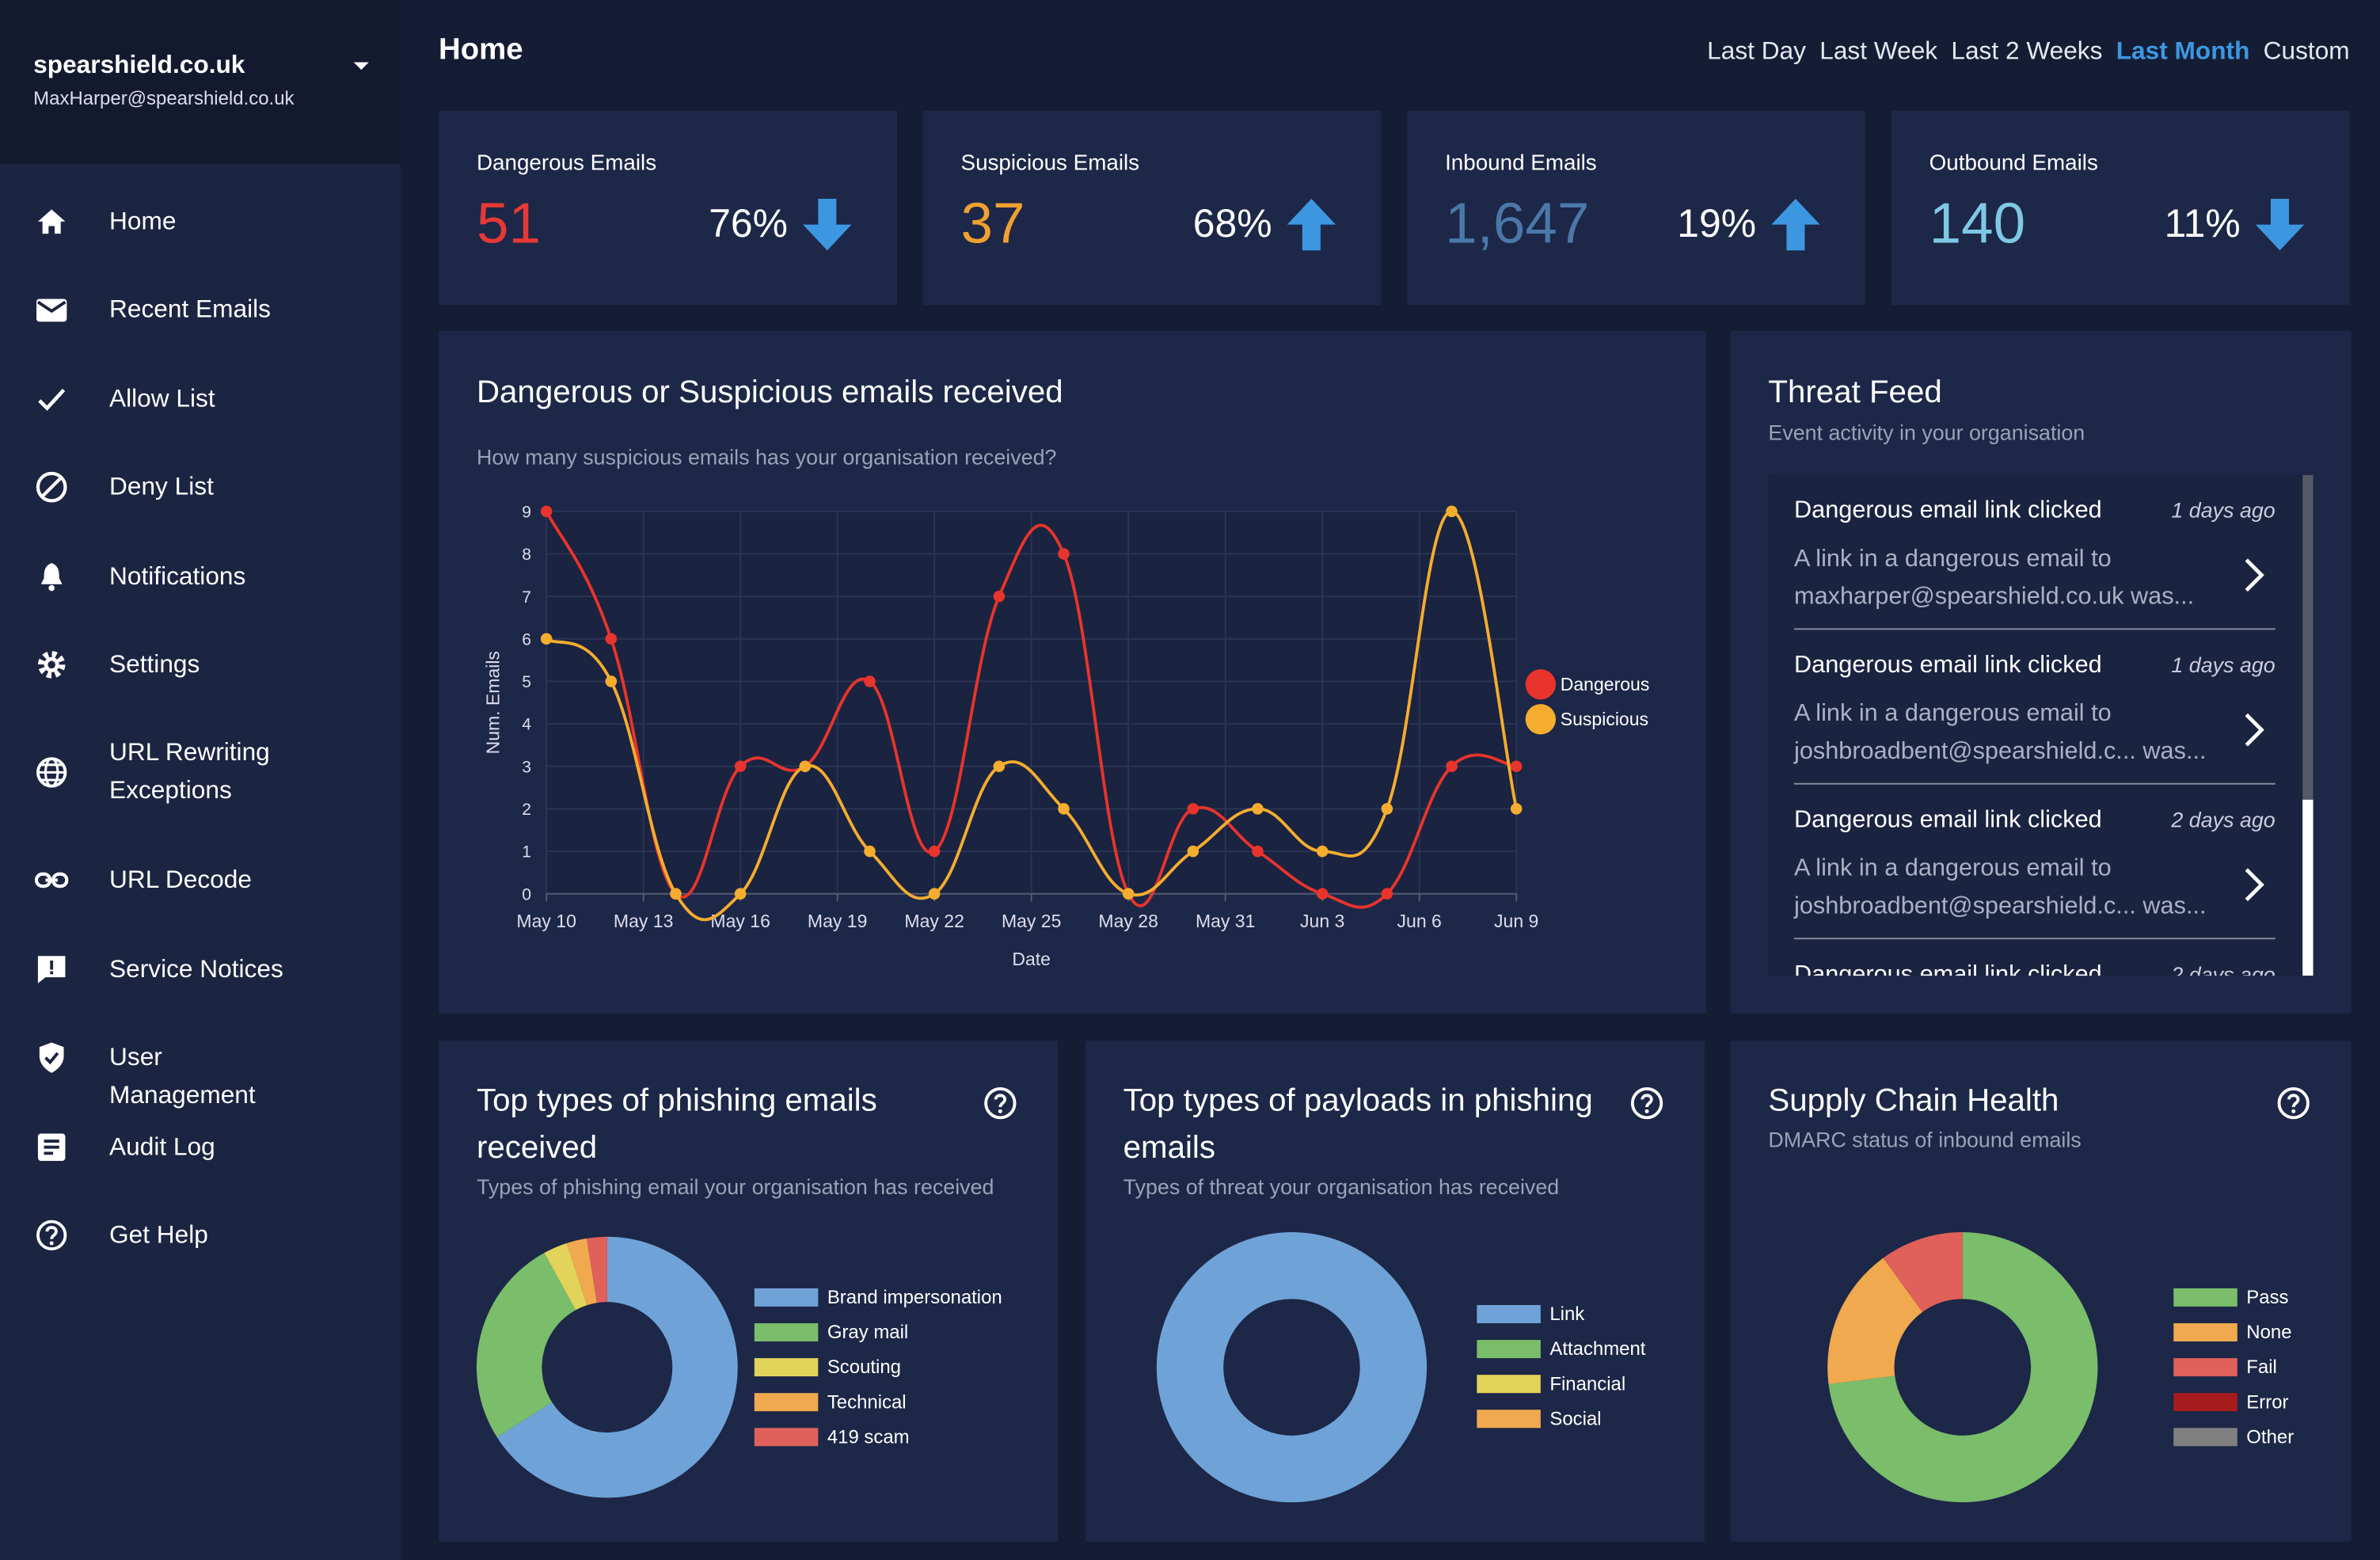  Describe the element at coordinates (154, 664) in the screenshot. I see `nav-item: Settings` at that location.